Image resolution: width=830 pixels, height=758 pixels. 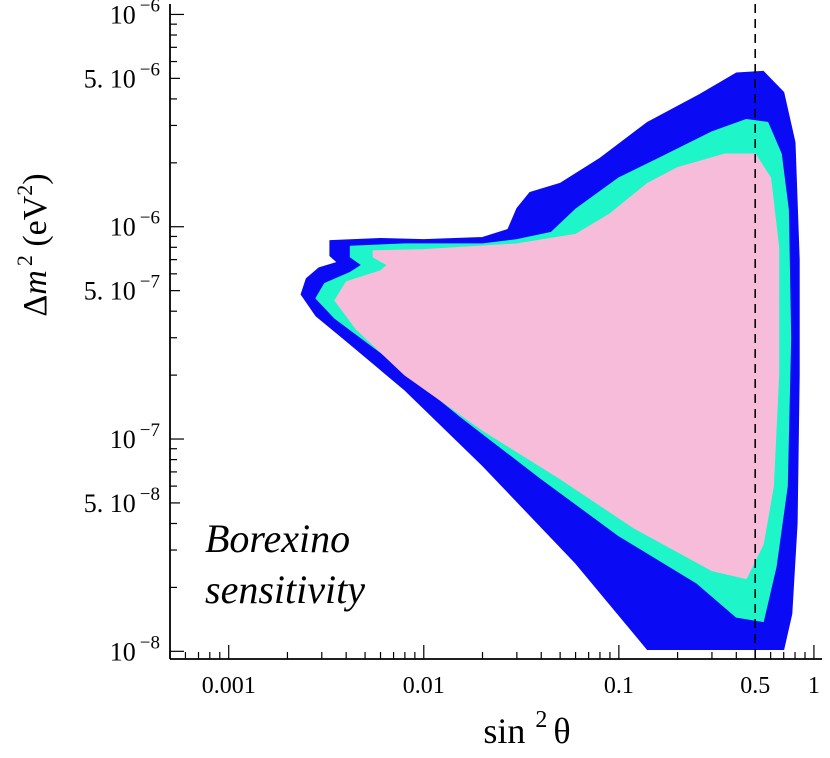 What do you see at coordinates (122, 333) in the screenshot?
I see `y-tick-labels: 10 −65. 10 −610 −65. 10 −710 −75. 10 −810 −8` at bounding box center [122, 333].